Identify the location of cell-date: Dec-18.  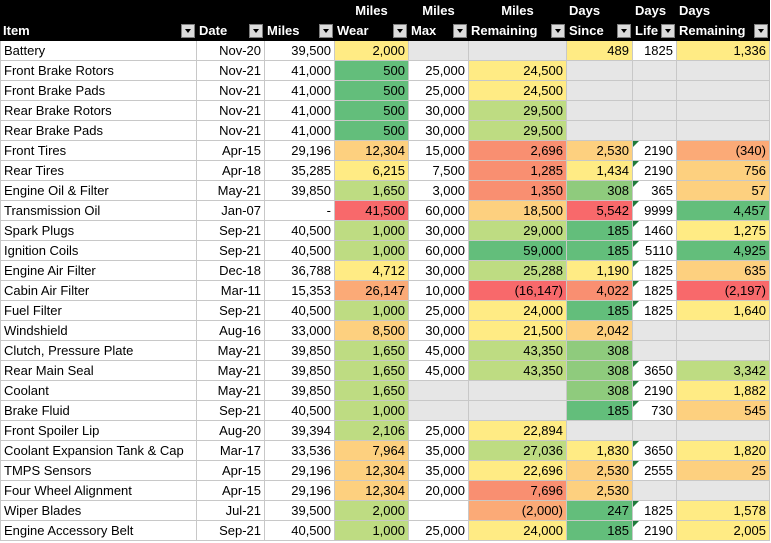
(230, 270).